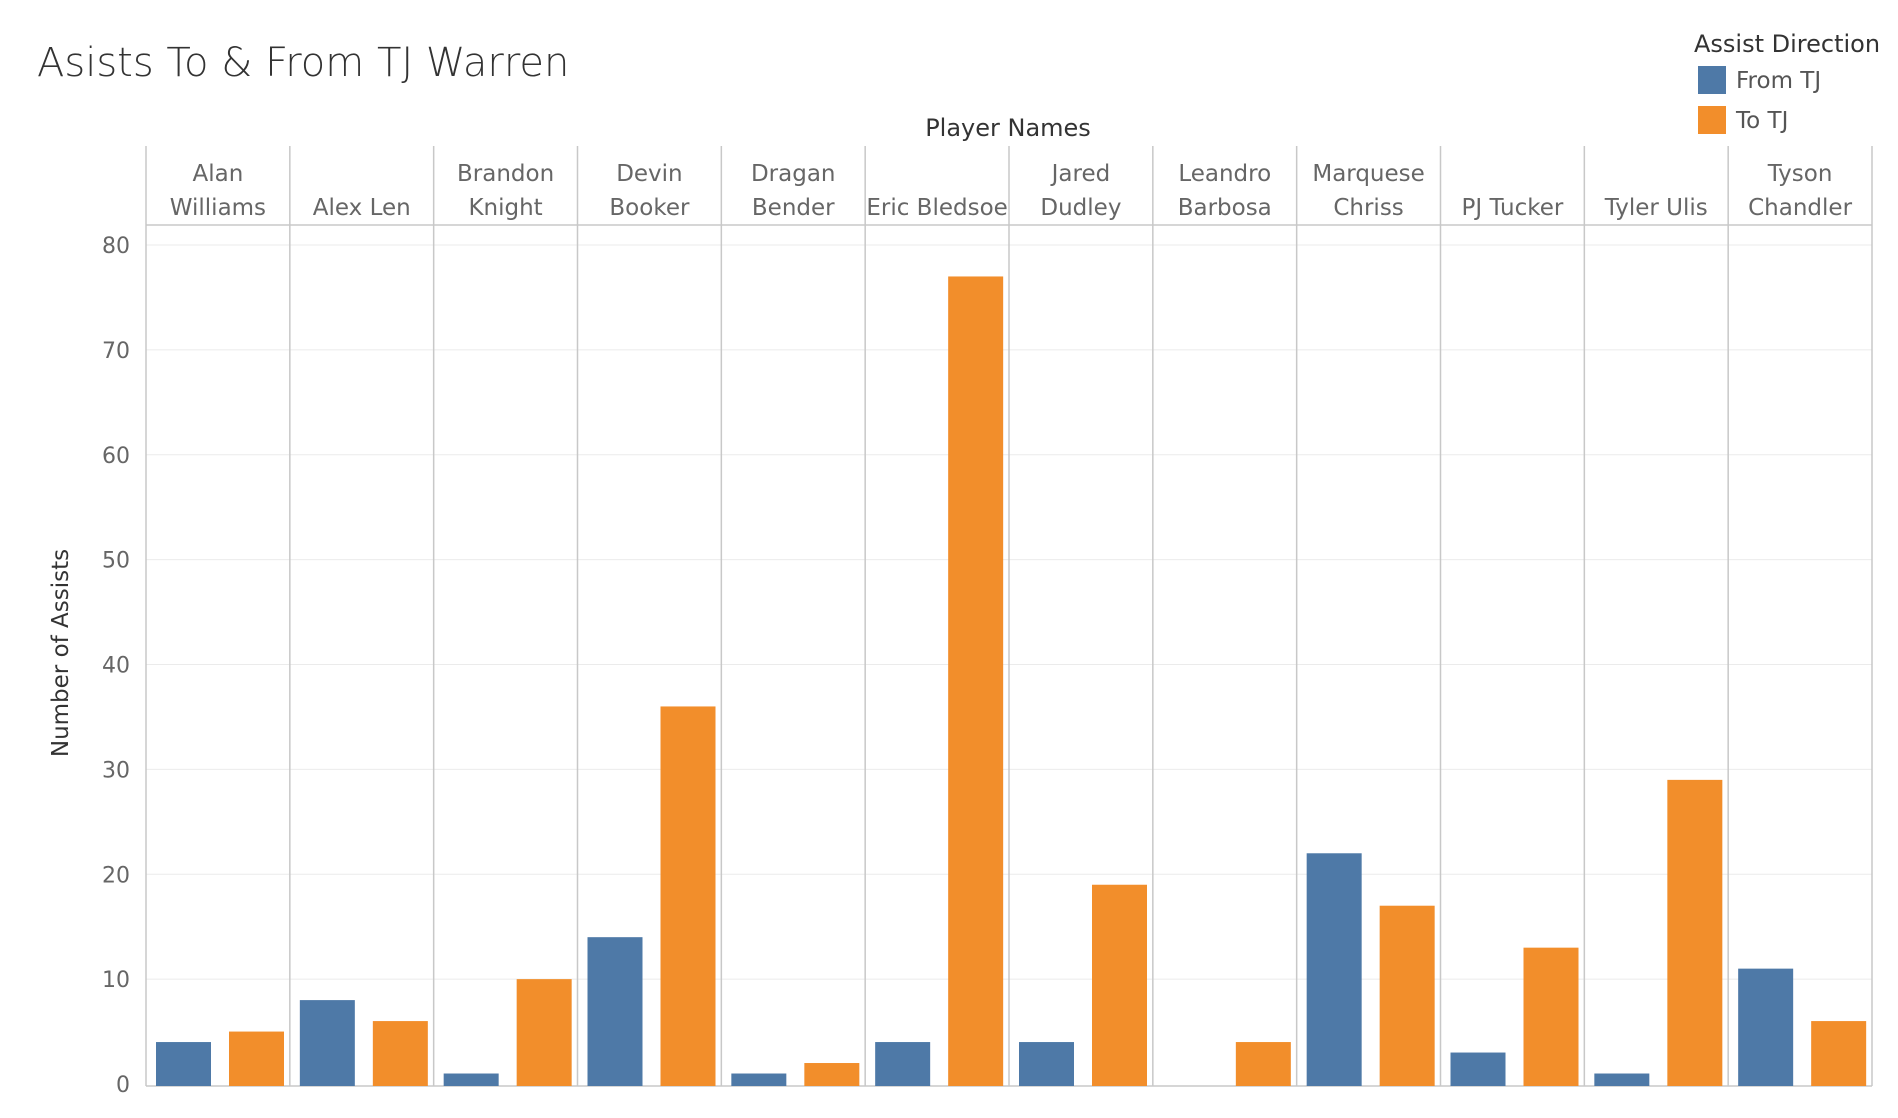 The height and width of the screenshot is (1118, 1898). Describe the element at coordinates (793, 174) in the screenshot. I see `category-label: Dragan` at that location.